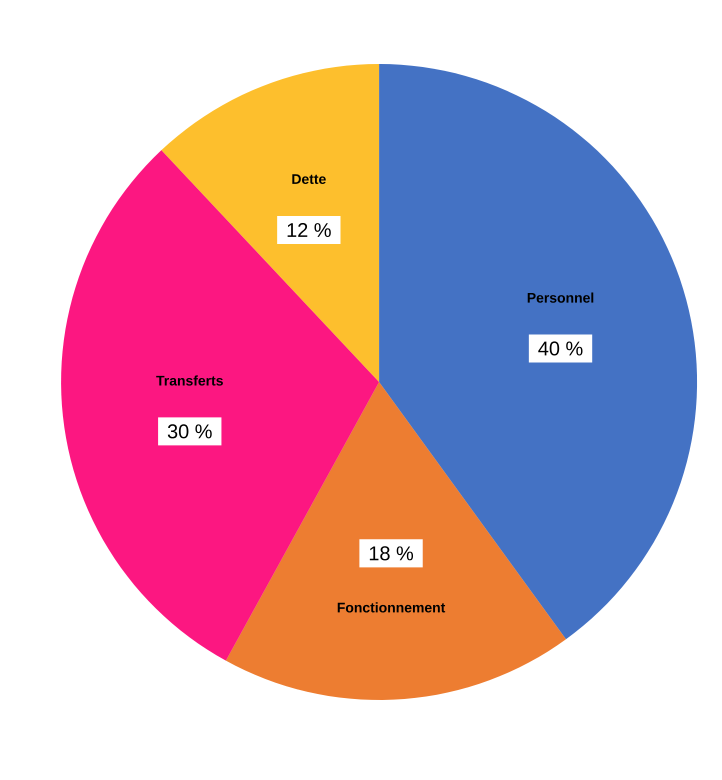  What do you see at coordinates (309, 179) in the screenshot?
I see `slice-label: Dette` at bounding box center [309, 179].